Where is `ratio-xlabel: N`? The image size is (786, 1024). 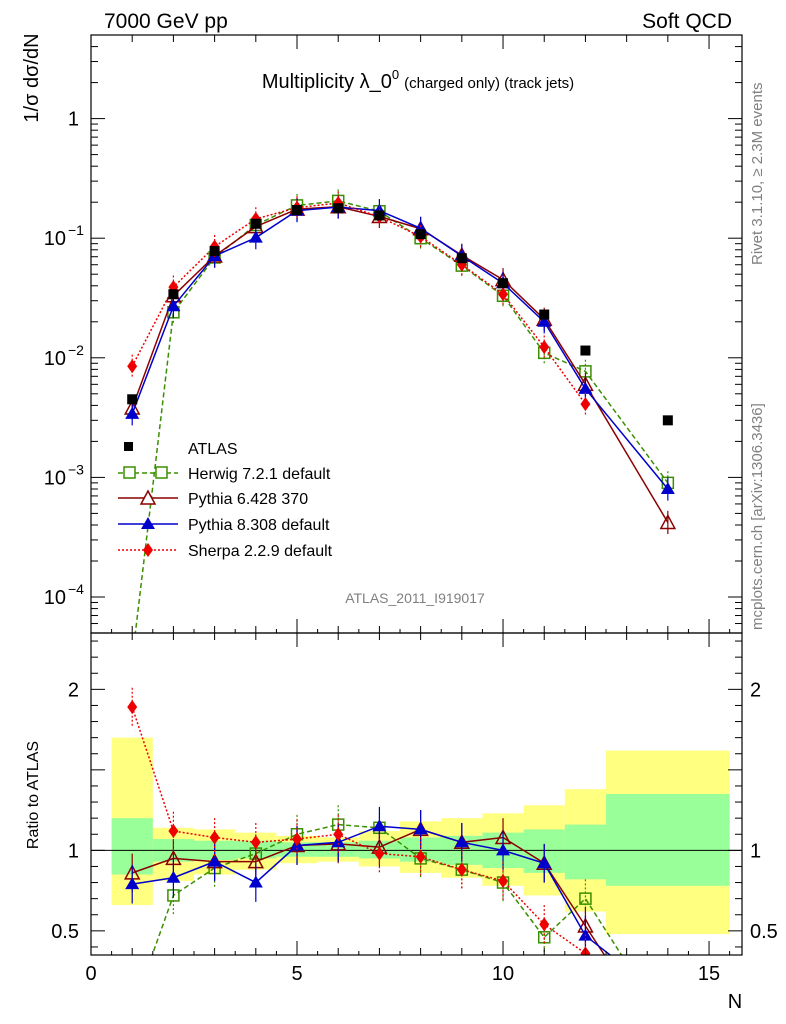 ratio-xlabel: N is located at coordinates (735, 1002).